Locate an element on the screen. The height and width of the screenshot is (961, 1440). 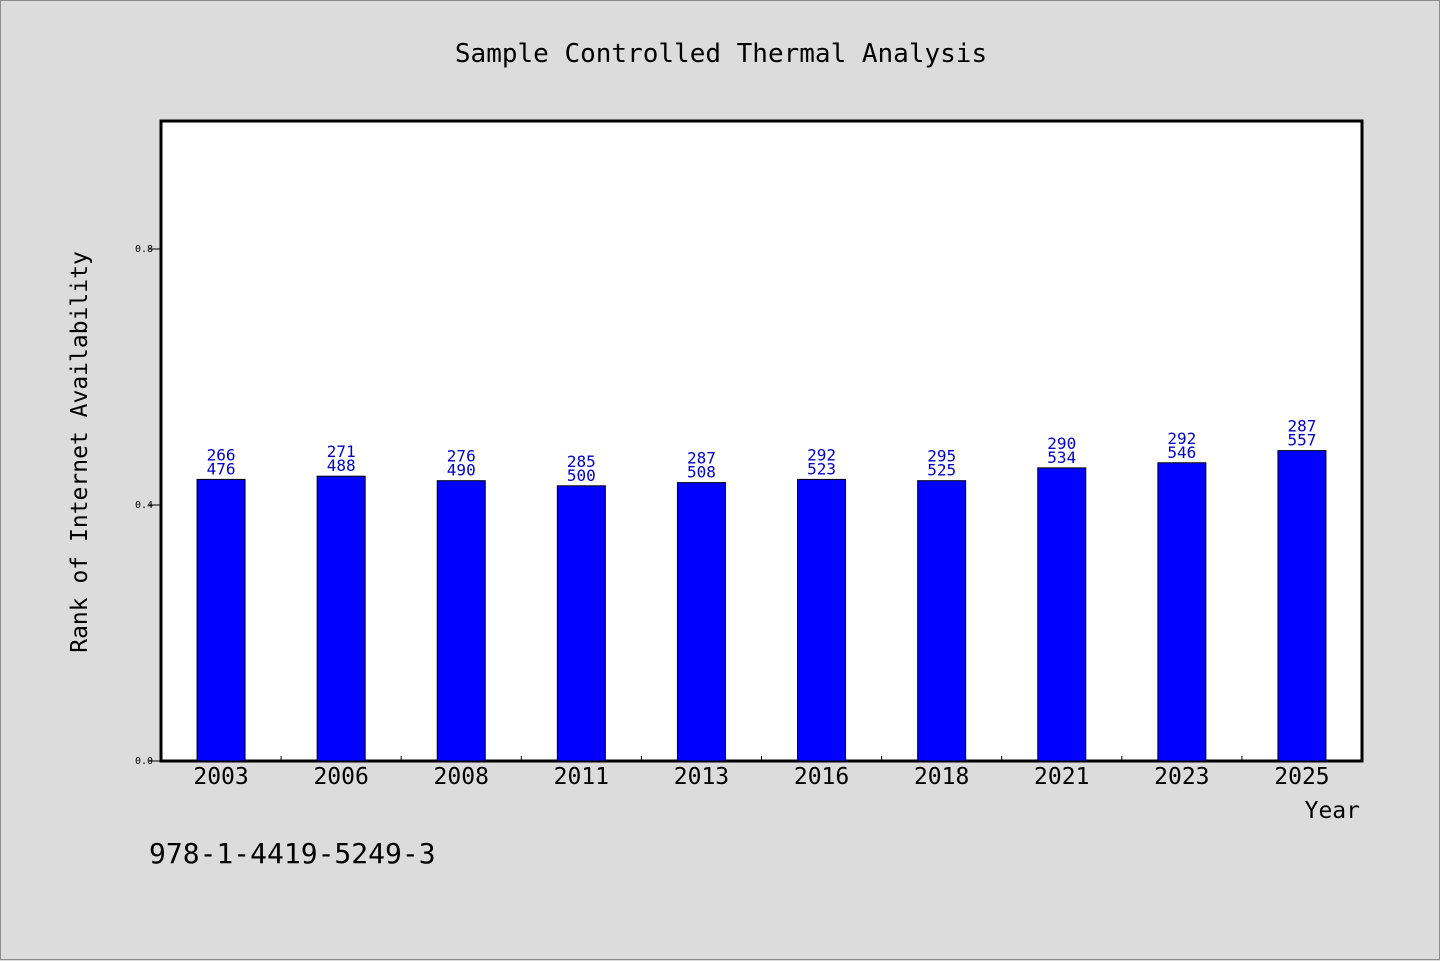
data-label-bottom: 534 is located at coordinates (1061, 457).